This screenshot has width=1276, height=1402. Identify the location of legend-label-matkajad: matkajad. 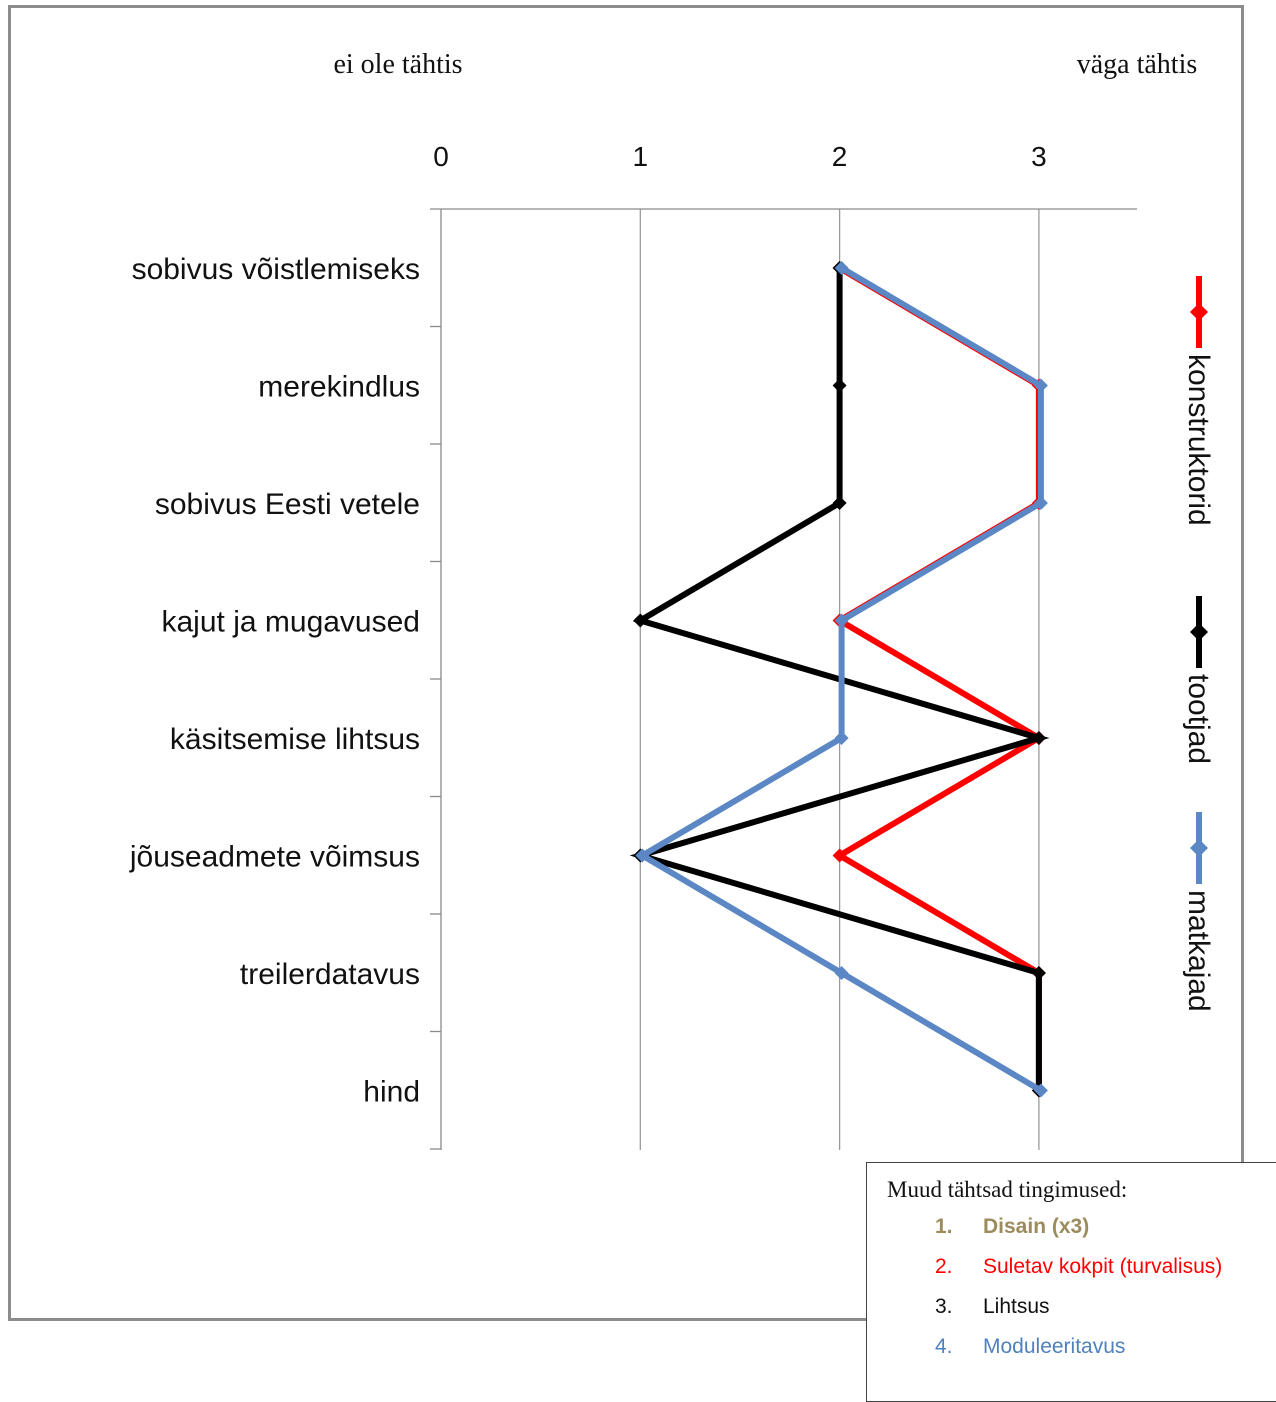
(1198, 951).